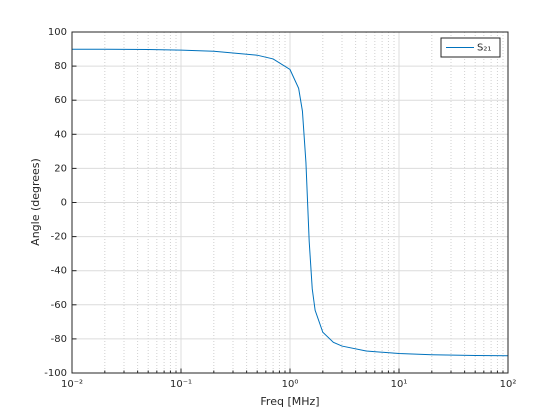 The height and width of the screenshot is (420, 560). Describe the element at coordinates (289, 401) in the screenshot. I see `x-axis-label: Freq [MHz]` at that location.